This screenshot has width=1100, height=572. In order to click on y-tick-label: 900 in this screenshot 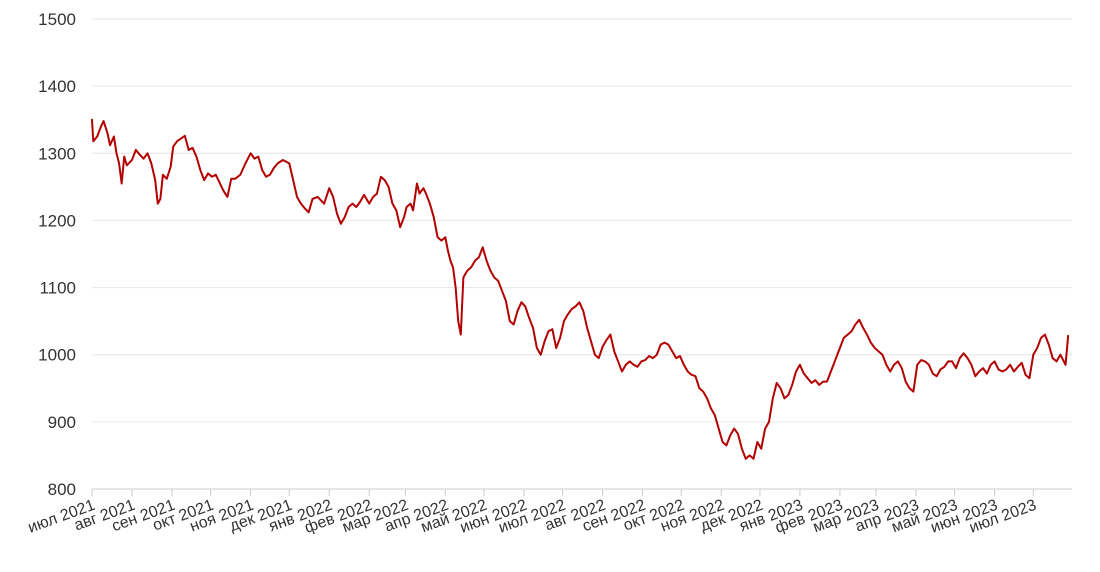, I will do `click(62, 422)`.